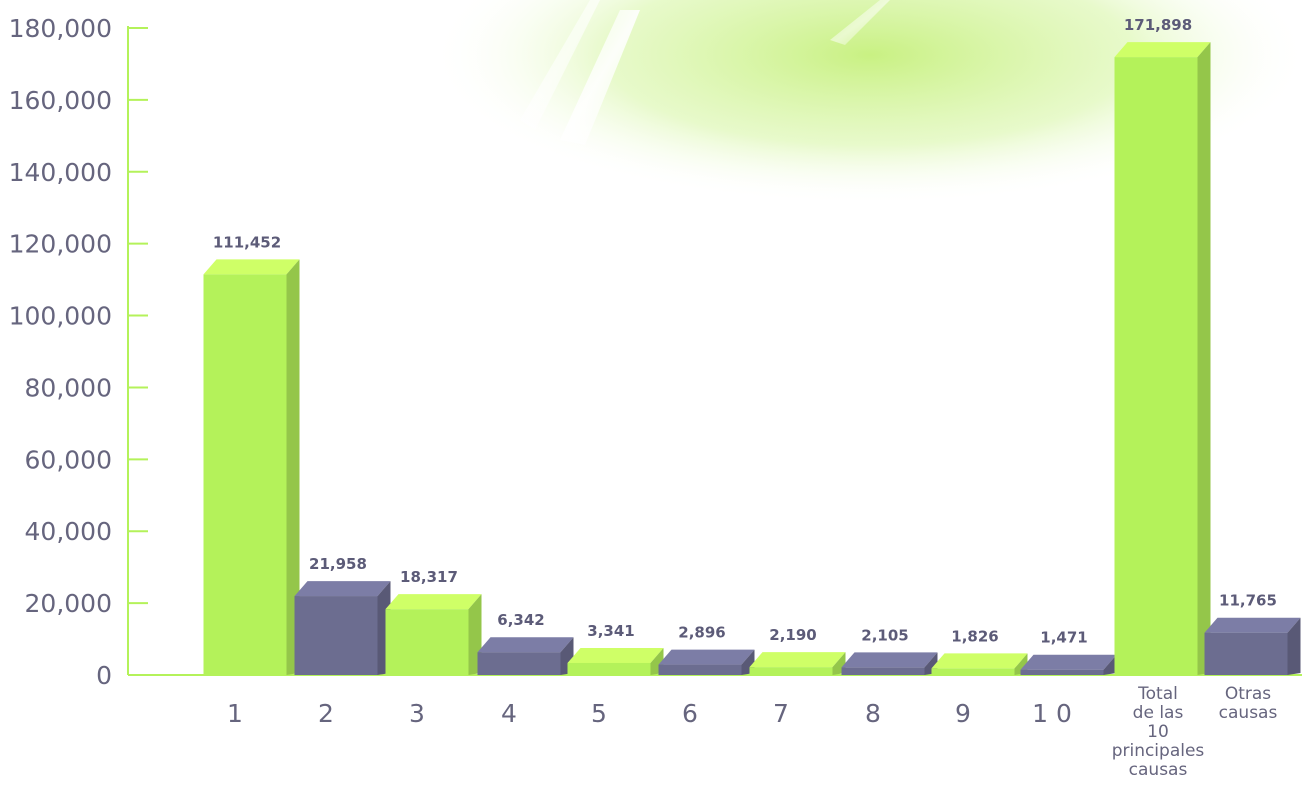 The image size is (1302, 787). Describe the element at coordinates (417, 713) in the screenshot. I see `x-tick-label: 3` at that location.